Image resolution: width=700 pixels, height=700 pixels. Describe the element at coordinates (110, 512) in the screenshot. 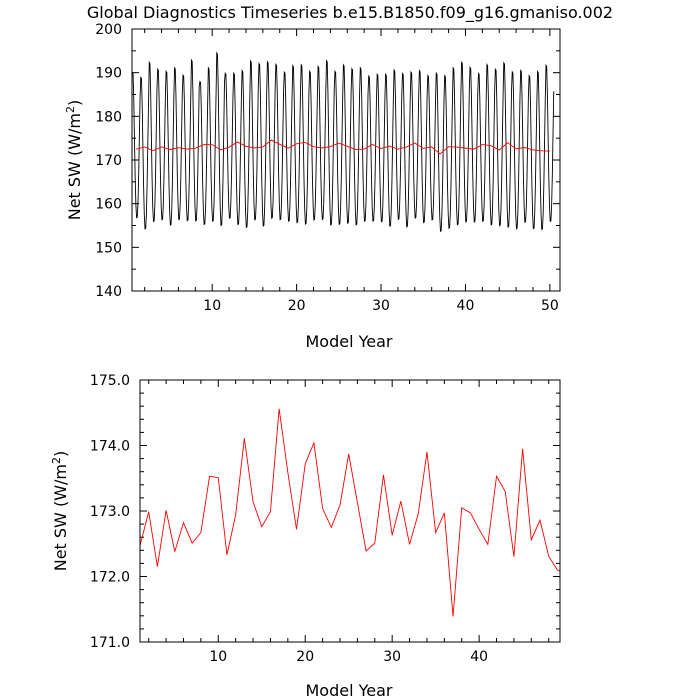

I see `bottom-y-tick-label: 173.0` at that location.